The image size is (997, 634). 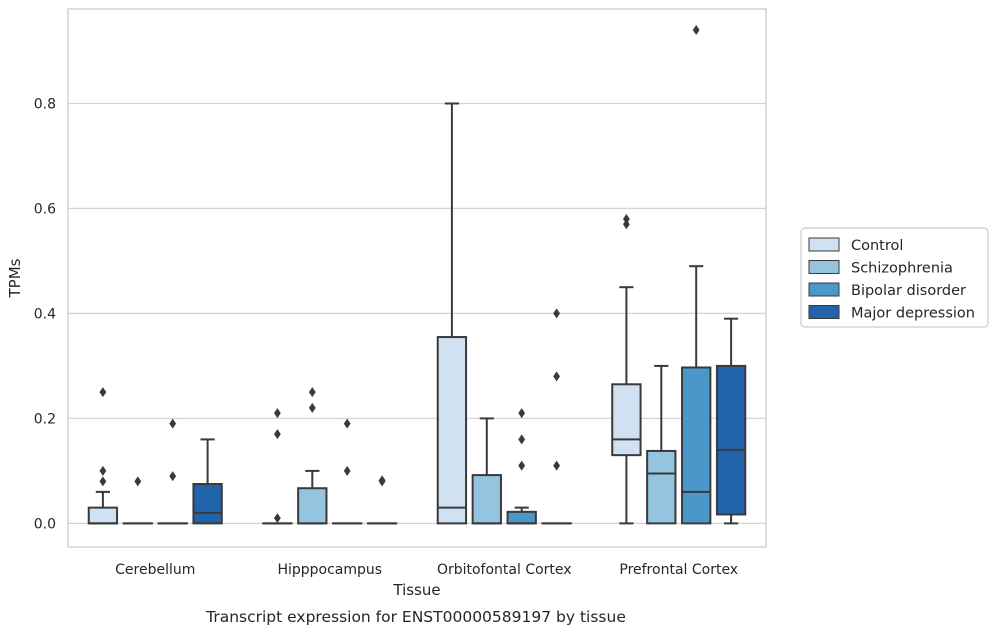 I want to click on y-tick-label: 0.0, so click(x=45, y=524).